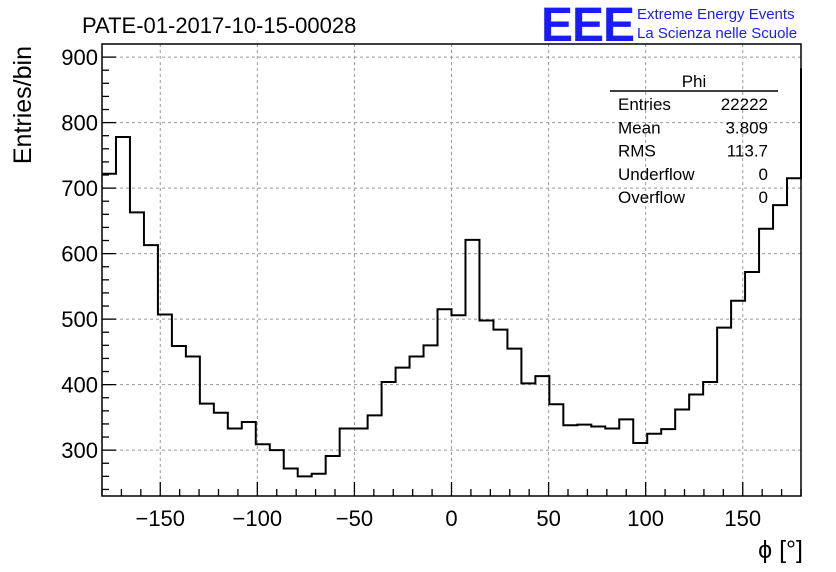  Describe the element at coordinates (652, 197) in the screenshot. I see `stats-label: Overflow` at that location.